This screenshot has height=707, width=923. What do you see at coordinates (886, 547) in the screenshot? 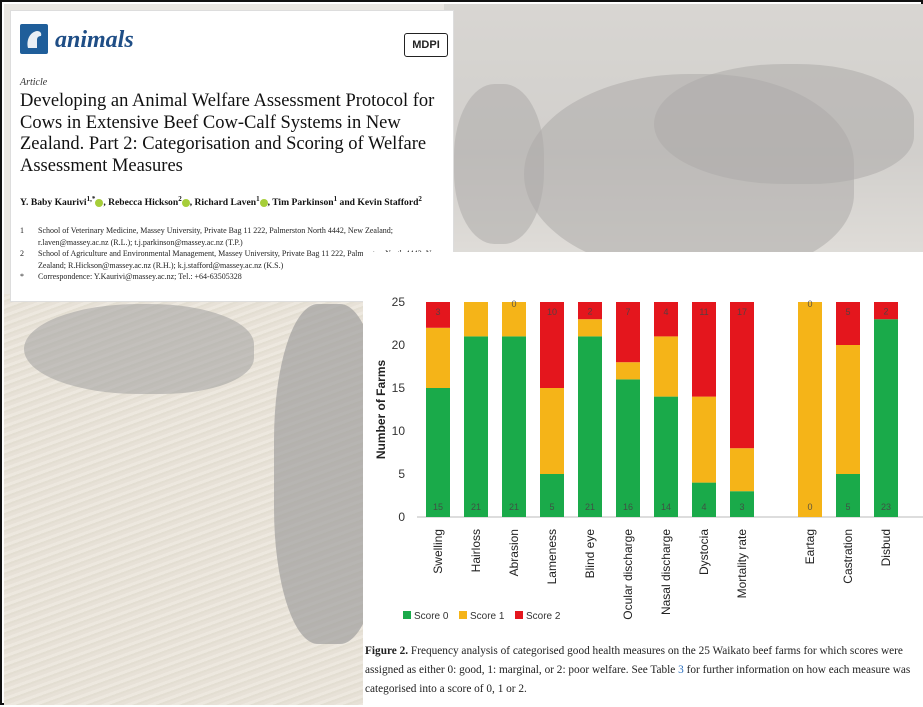
I see `x-tick-label: Disbud` at bounding box center [886, 547].